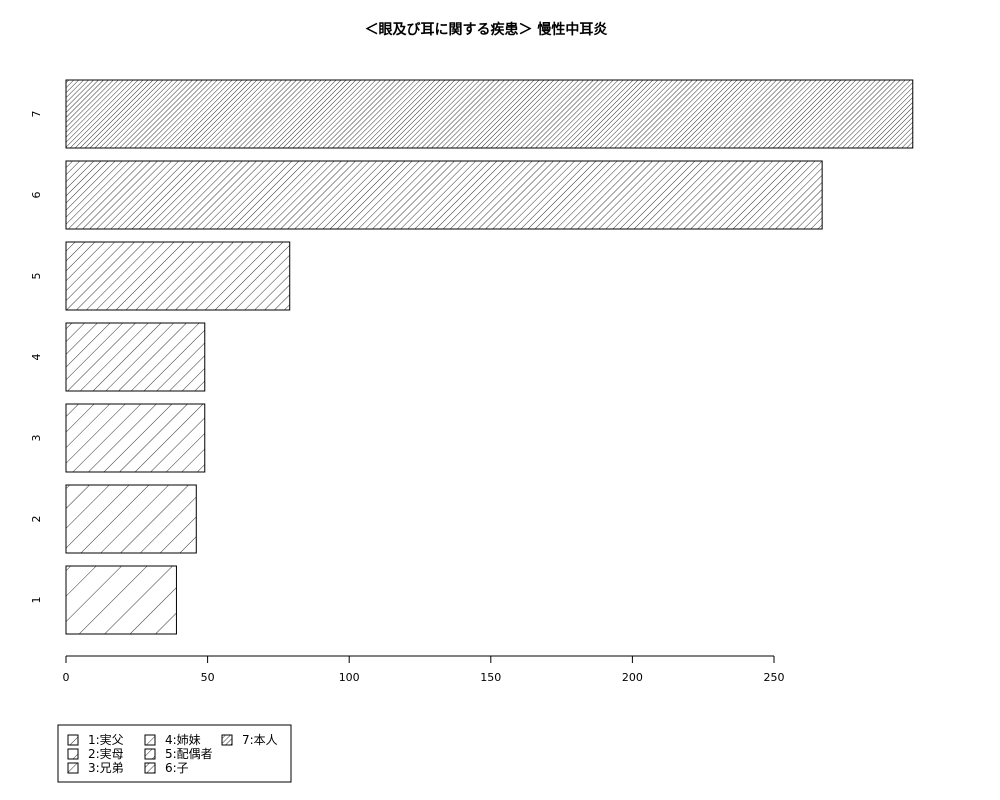 This screenshot has height=800, width=1000. I want to click on legend-label: 3:兄弟, so click(106, 768).